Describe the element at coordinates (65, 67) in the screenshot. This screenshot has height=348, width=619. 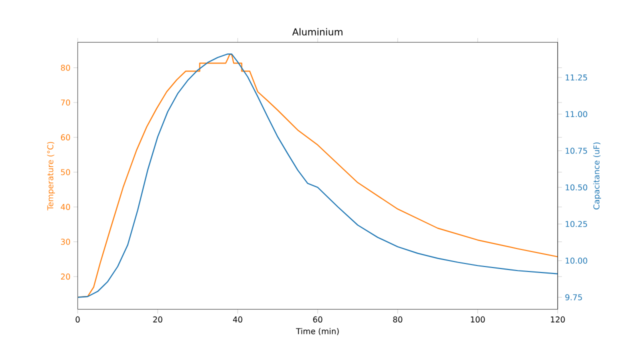
I see `y-tick-label: 80` at that location.